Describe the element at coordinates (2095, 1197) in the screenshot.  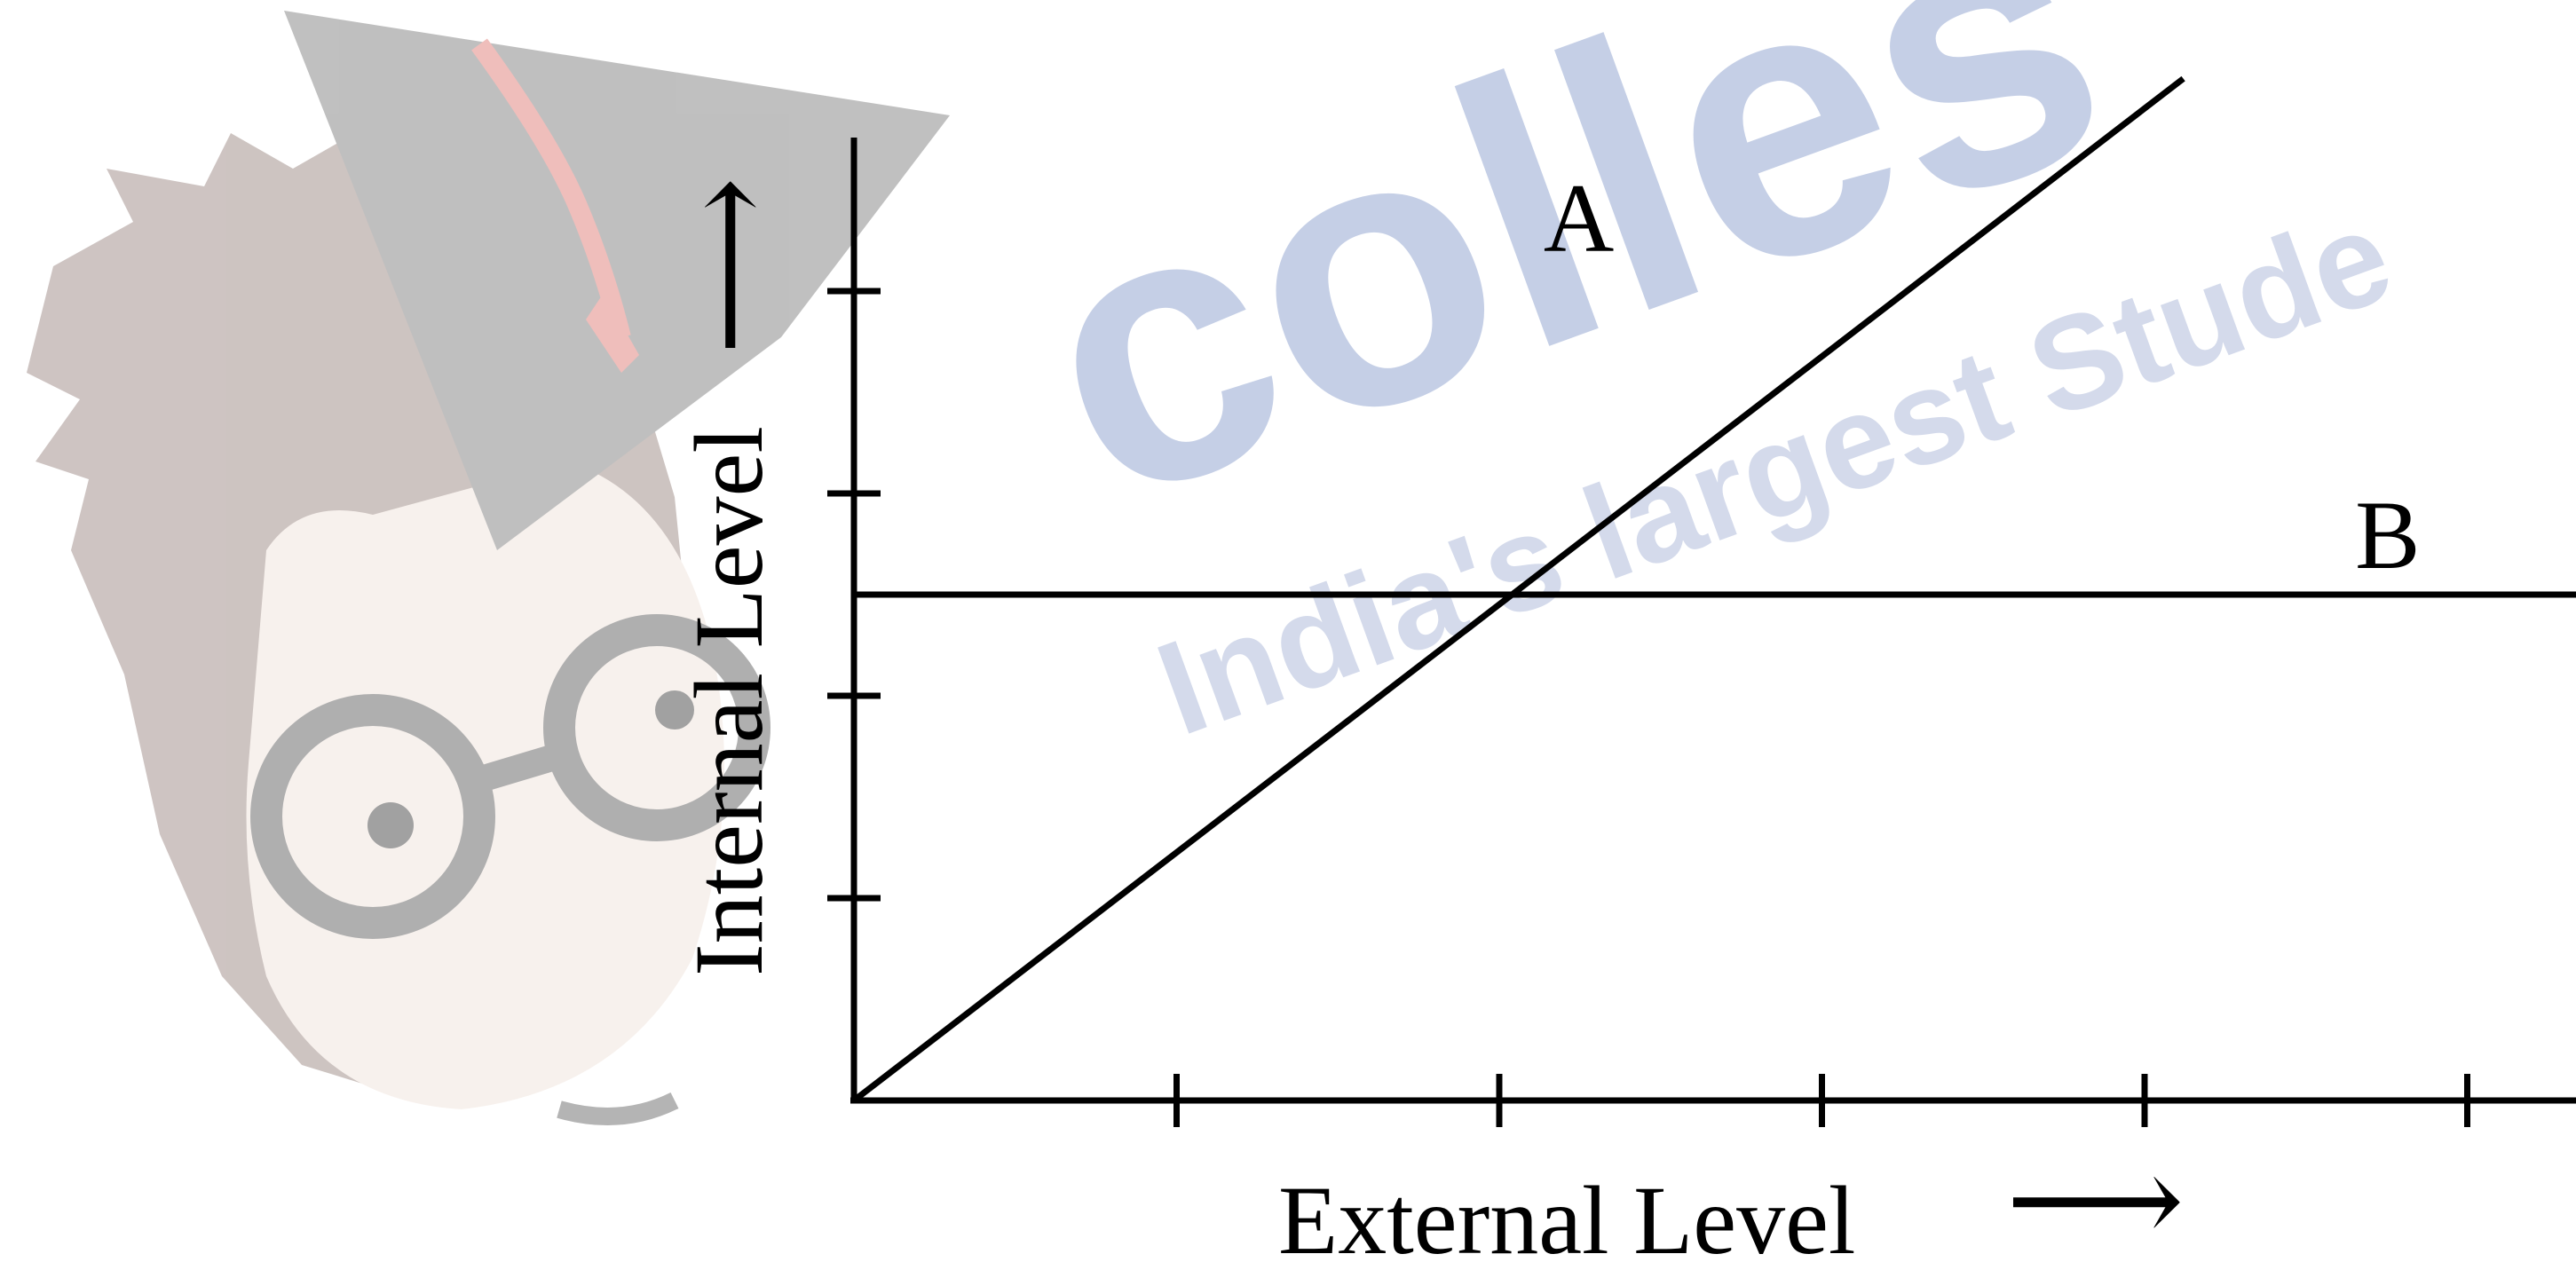
I see `x-axis-arrow-icon: ⟶` at that location.